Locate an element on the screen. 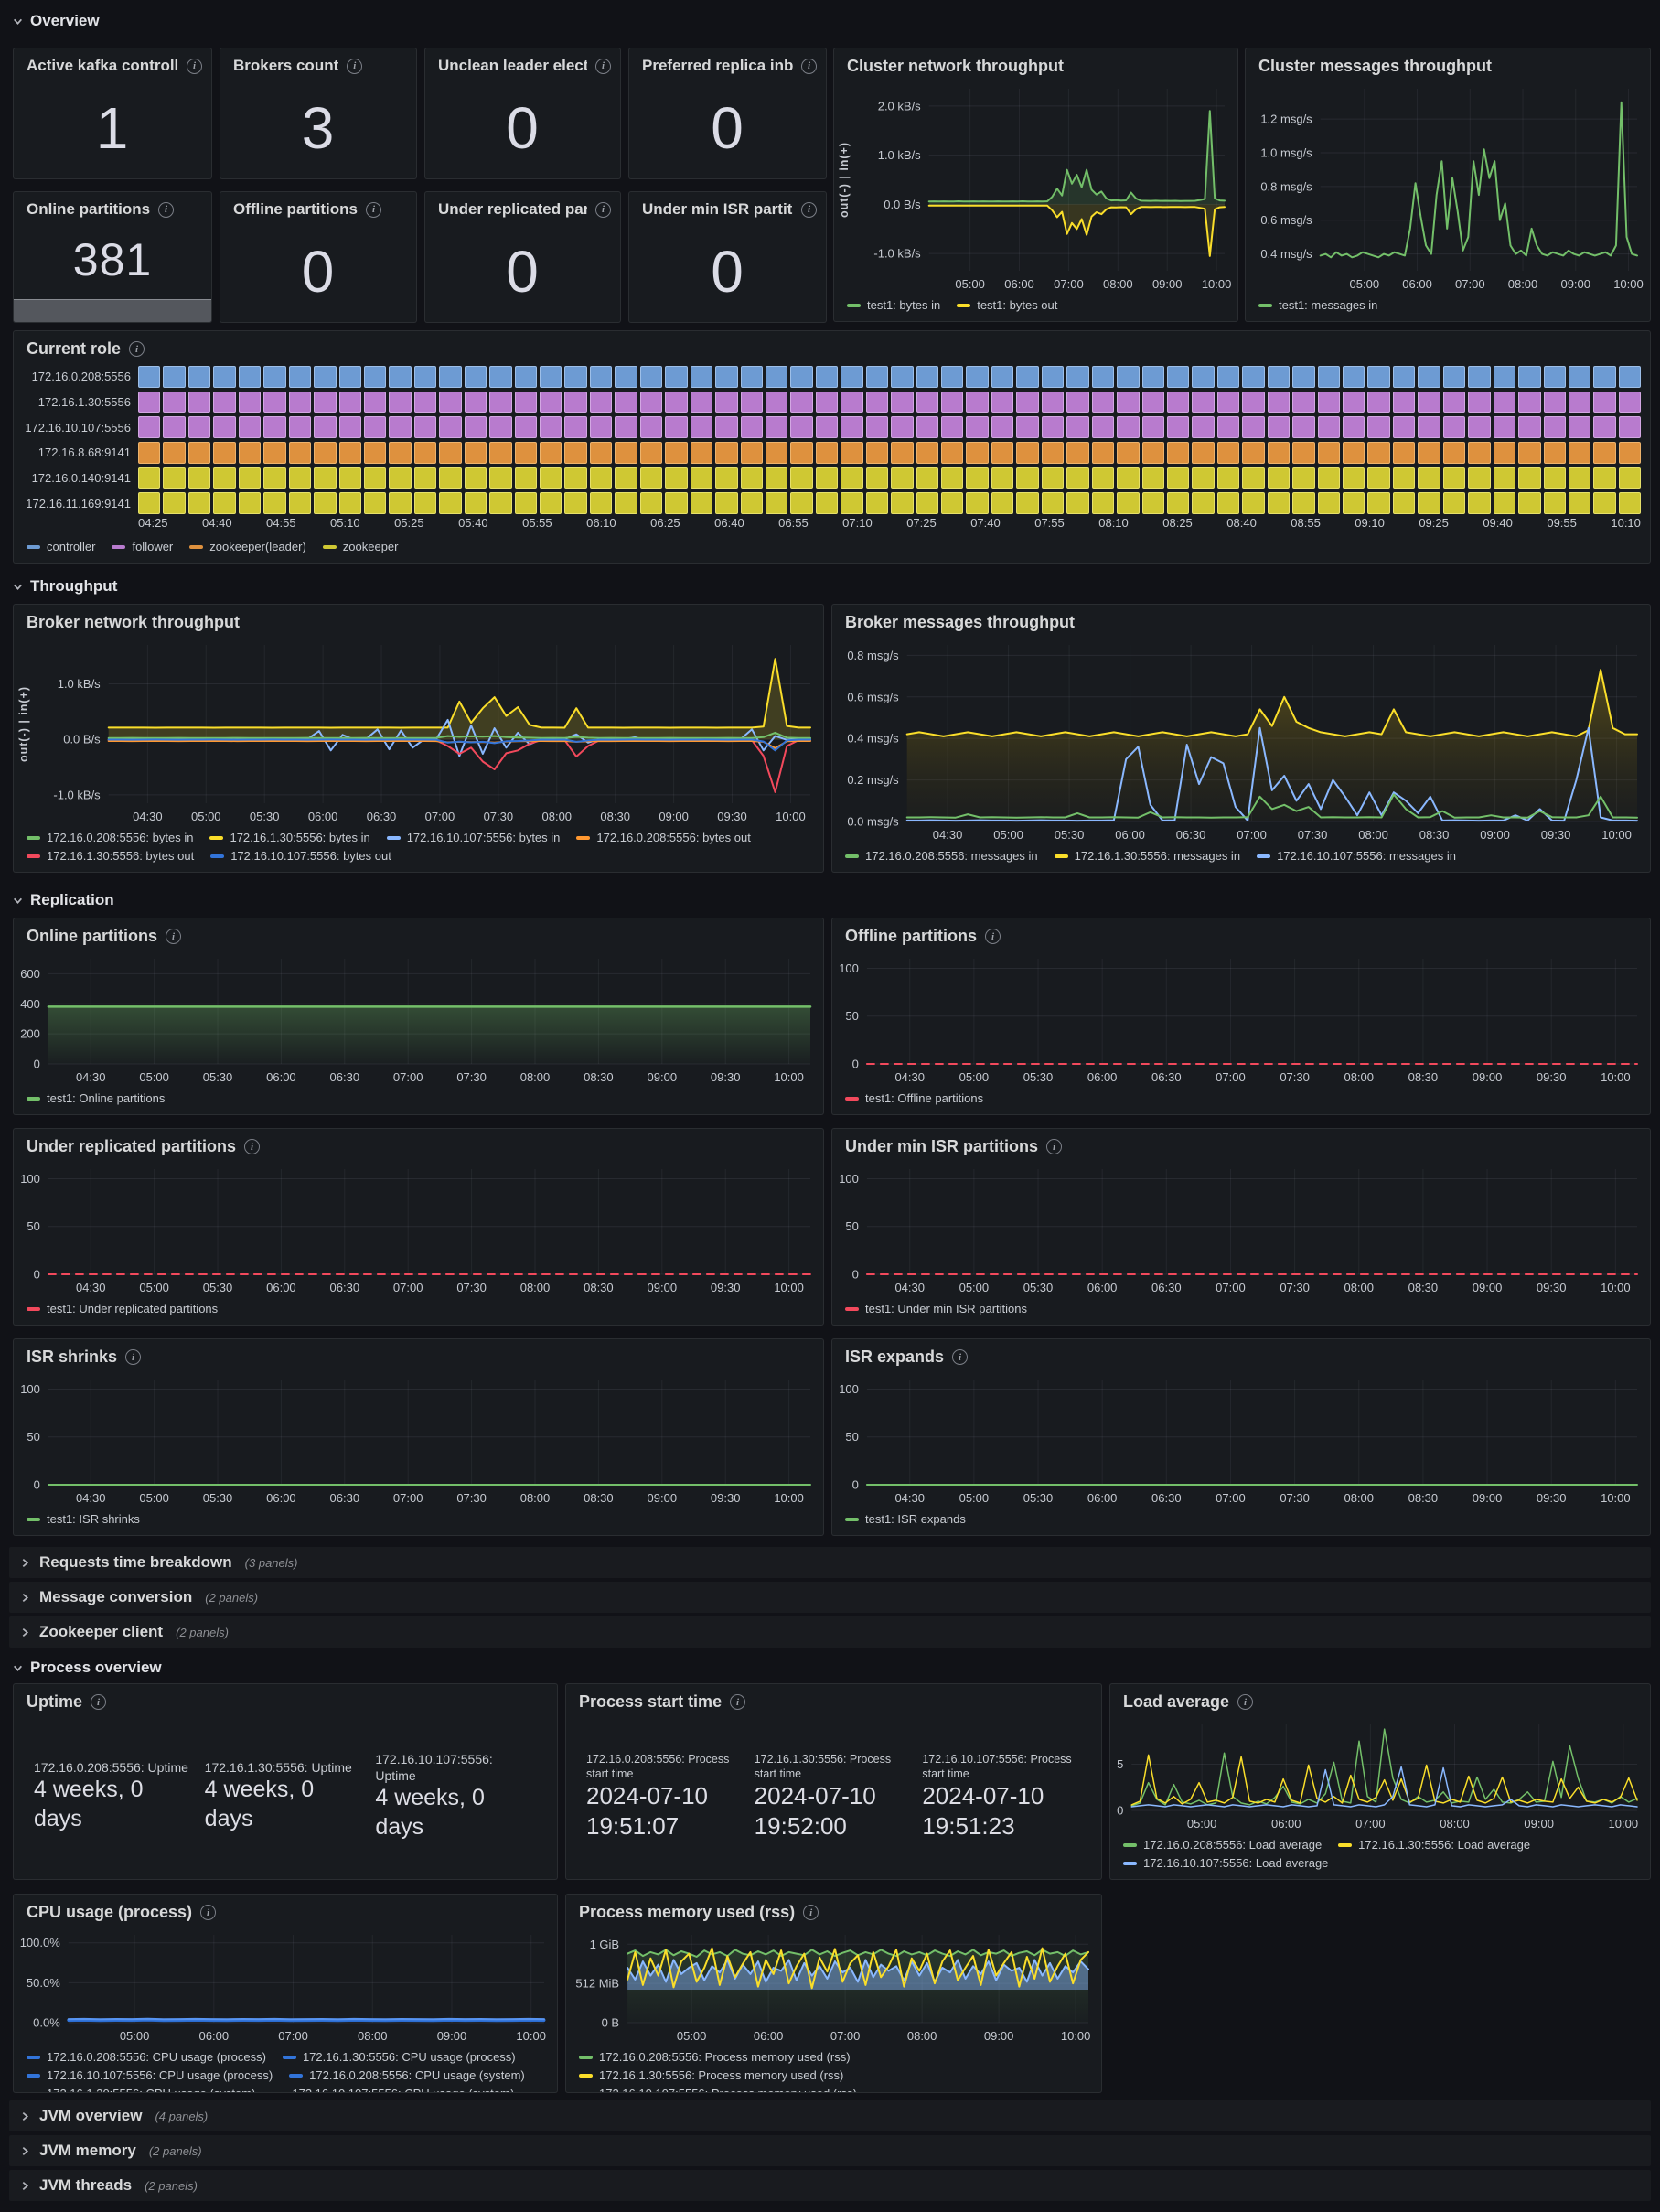  svg-text: 08:00 is located at coordinates (1373, 835).